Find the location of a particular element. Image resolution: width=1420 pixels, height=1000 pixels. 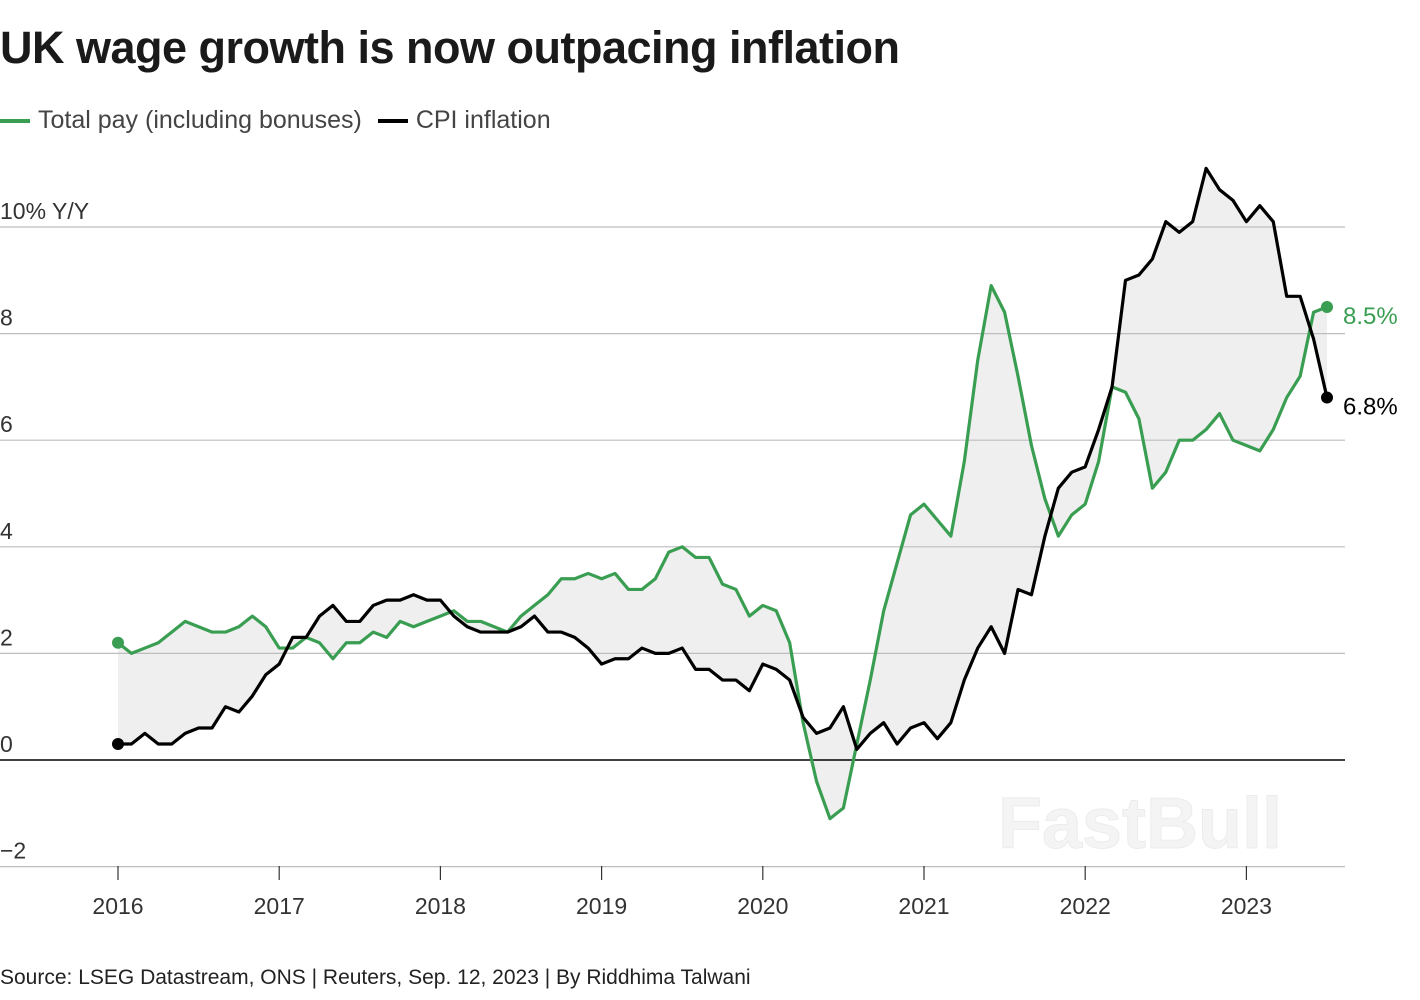

y-tick-label: 0 is located at coordinates (6, 744).